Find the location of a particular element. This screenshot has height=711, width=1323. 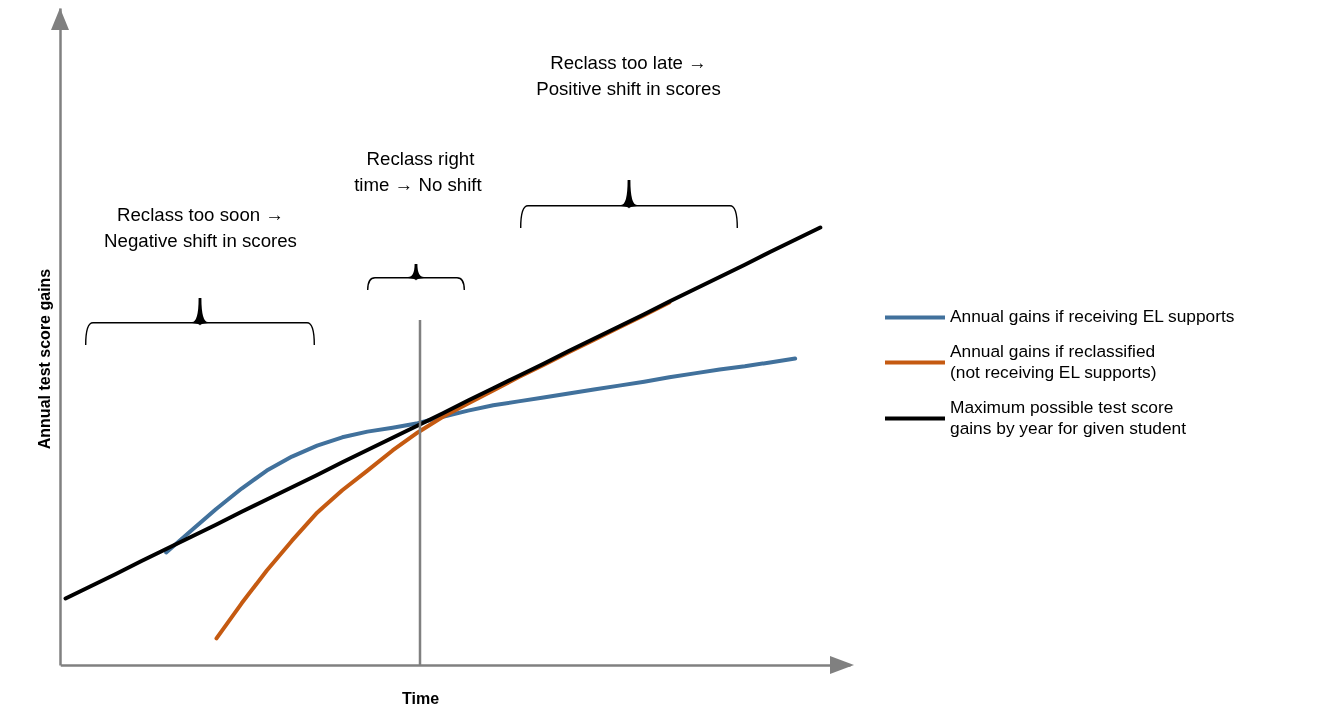

y-axis-title: Annual test score gains is located at coordinates (44, 359).